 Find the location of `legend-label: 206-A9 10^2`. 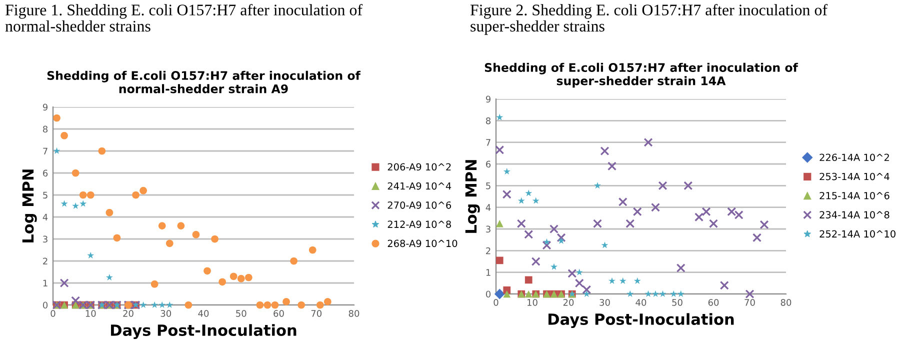

legend-label: 206-A9 10^2 is located at coordinates (419, 167).